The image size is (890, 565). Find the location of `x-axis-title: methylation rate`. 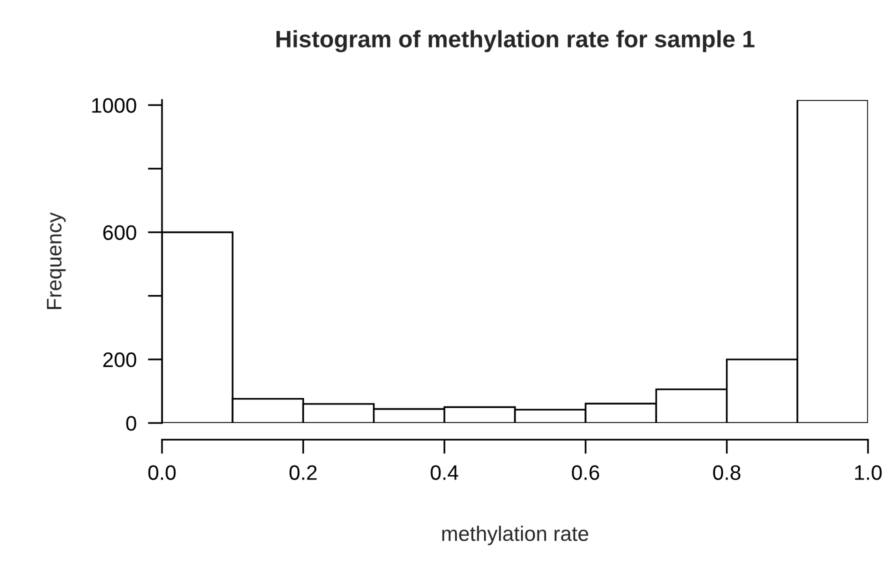

x-axis-title: methylation rate is located at coordinates (515, 536).